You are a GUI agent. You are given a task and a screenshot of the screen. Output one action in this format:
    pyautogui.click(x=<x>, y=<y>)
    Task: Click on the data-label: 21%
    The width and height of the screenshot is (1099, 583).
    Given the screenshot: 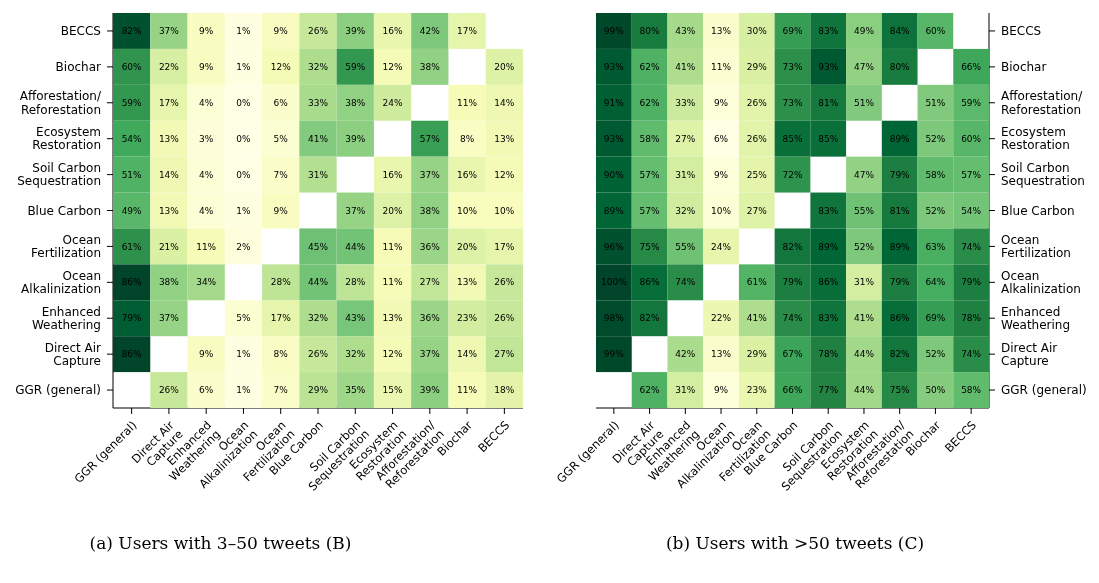 What is the action you would take?
    pyautogui.click(x=169, y=246)
    